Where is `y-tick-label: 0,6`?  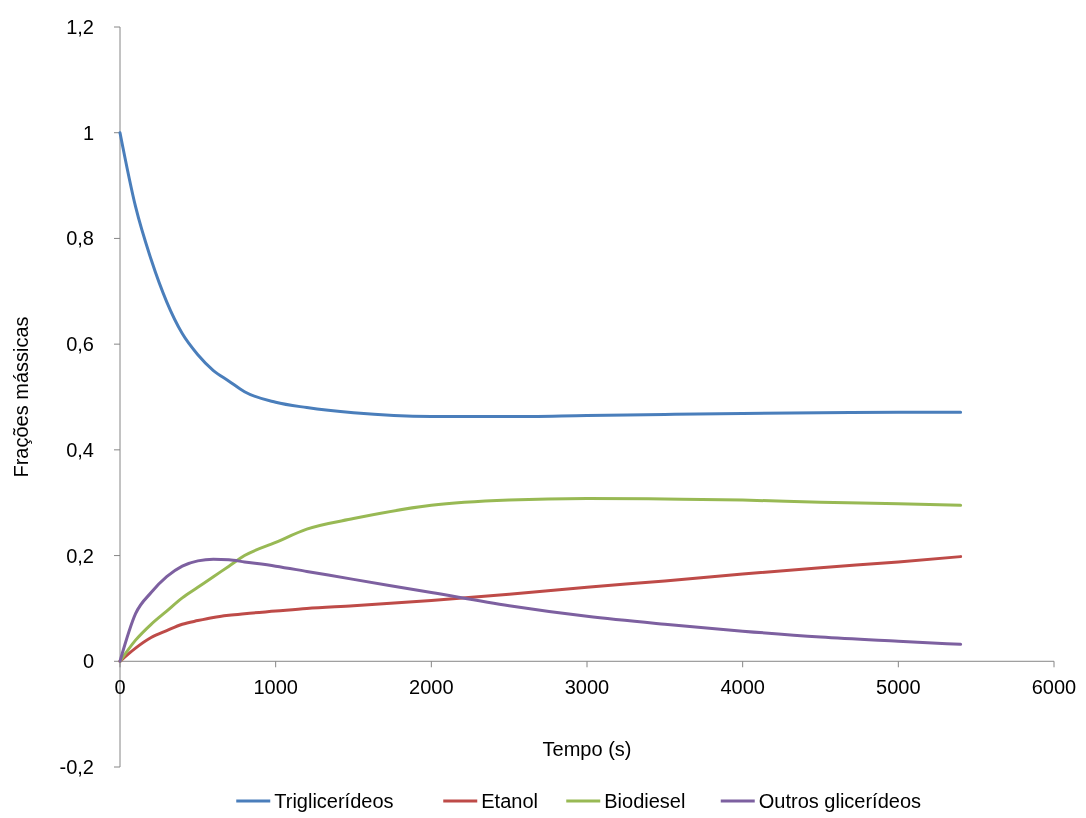
y-tick-label: 0,6 is located at coordinates (80, 344).